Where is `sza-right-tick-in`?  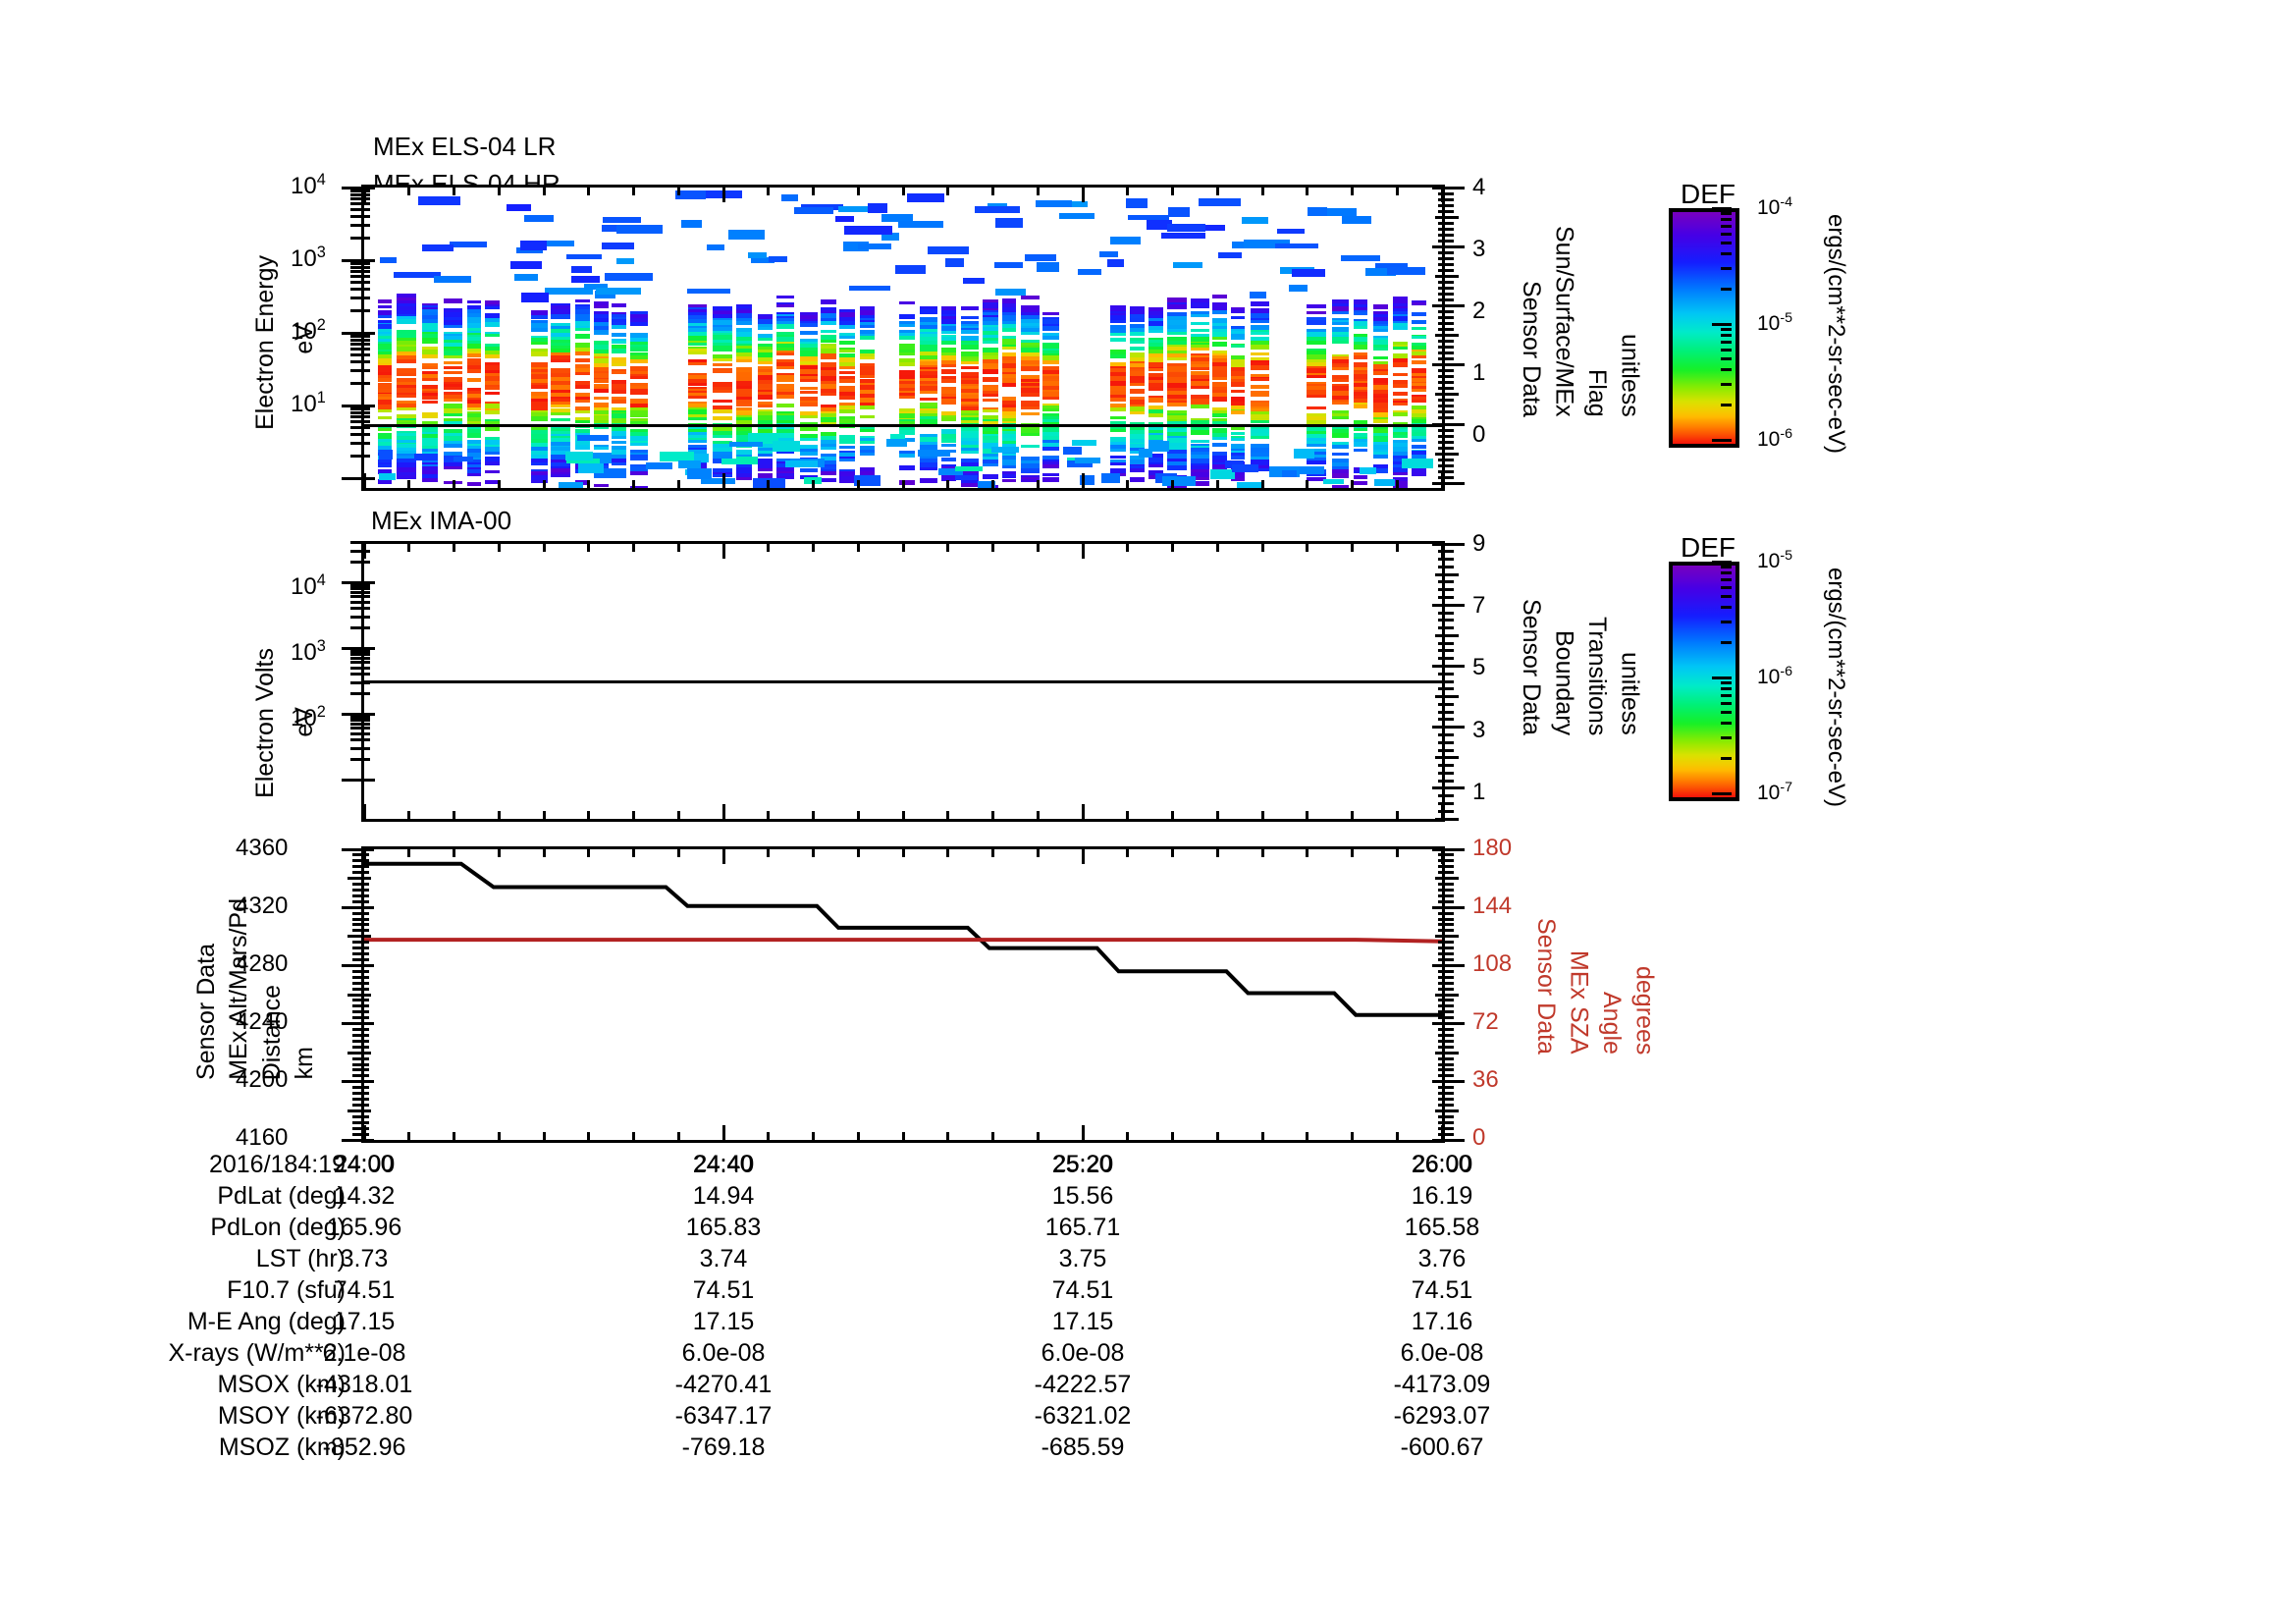 sza-right-tick-in is located at coordinates (1439, 1035).